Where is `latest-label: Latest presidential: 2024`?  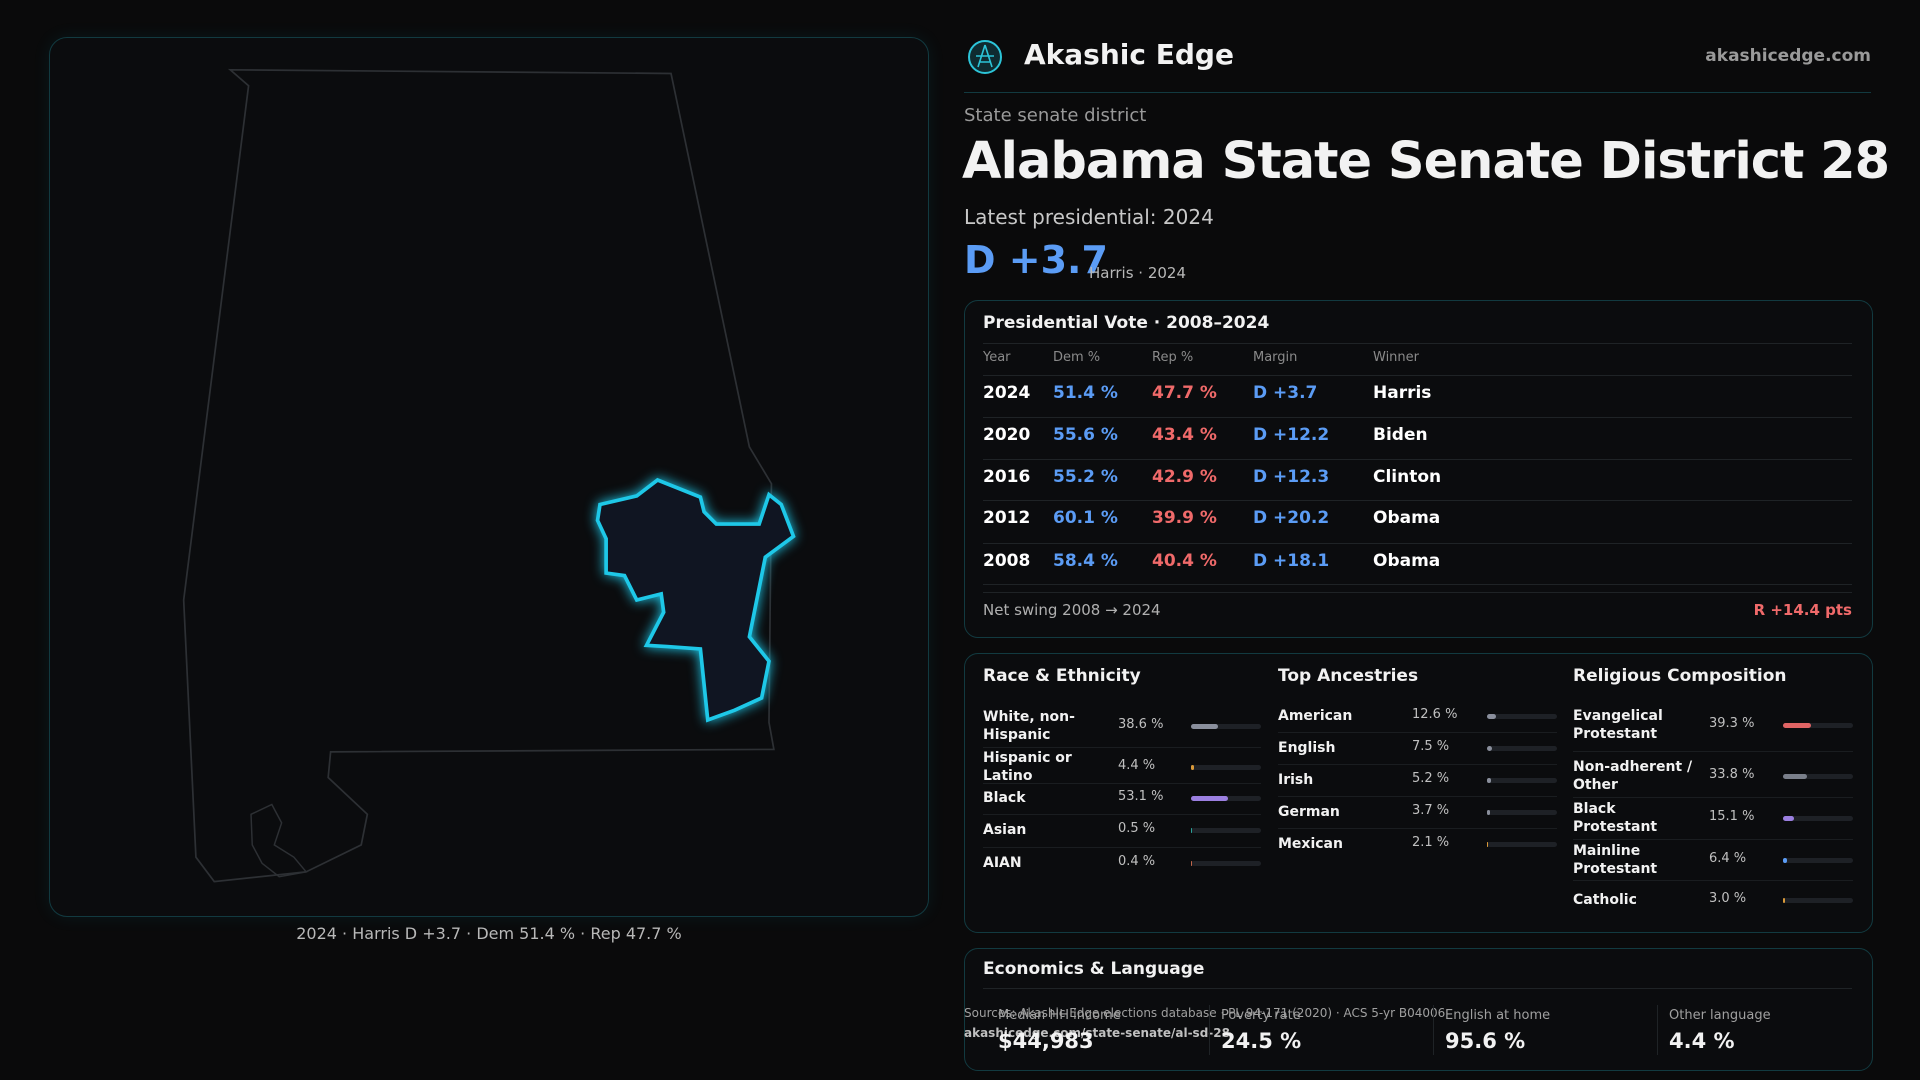 latest-label: Latest presidential: 2024 is located at coordinates (1089, 217).